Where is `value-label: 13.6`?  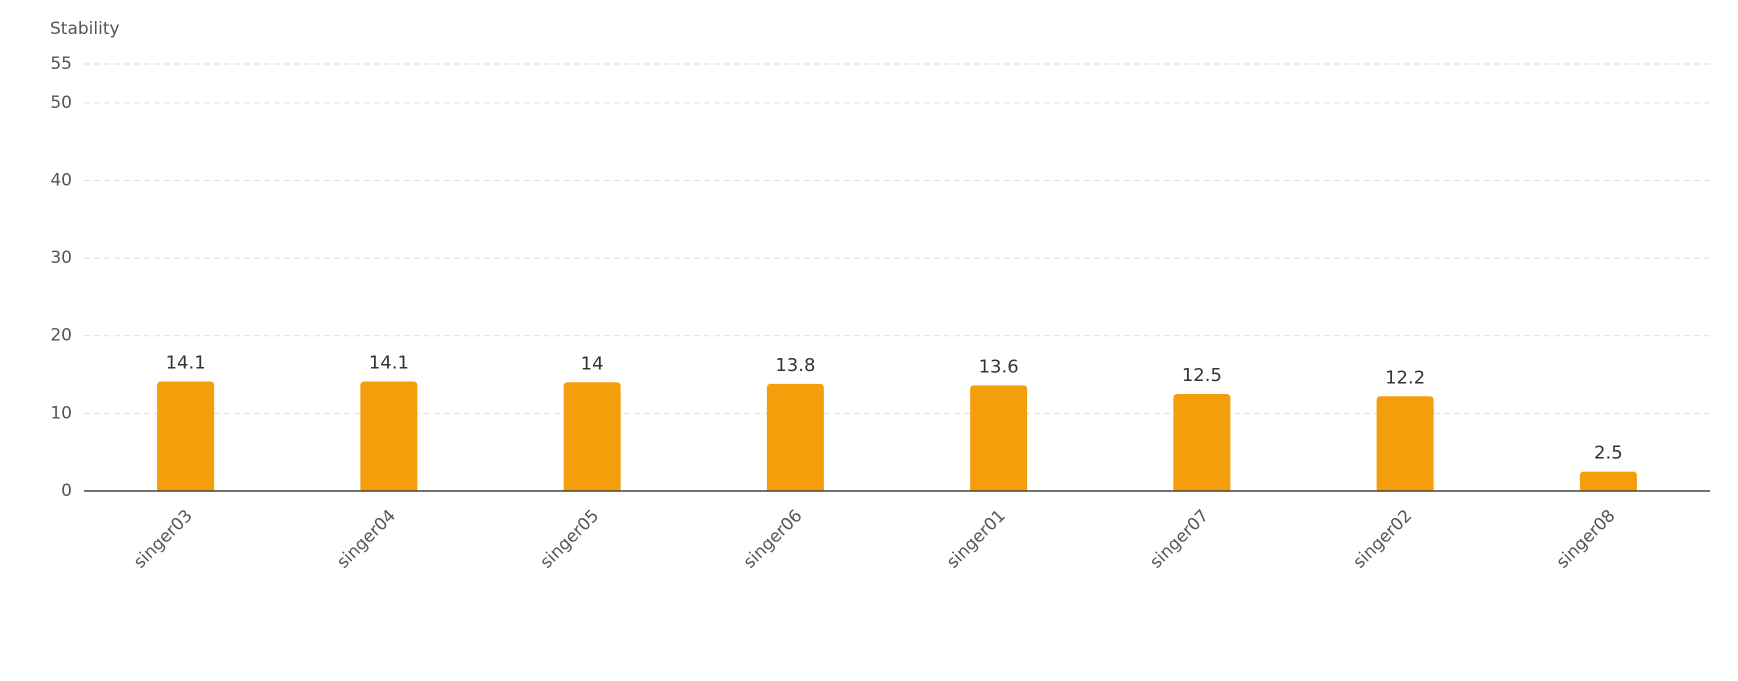 value-label: 13.6 is located at coordinates (999, 366).